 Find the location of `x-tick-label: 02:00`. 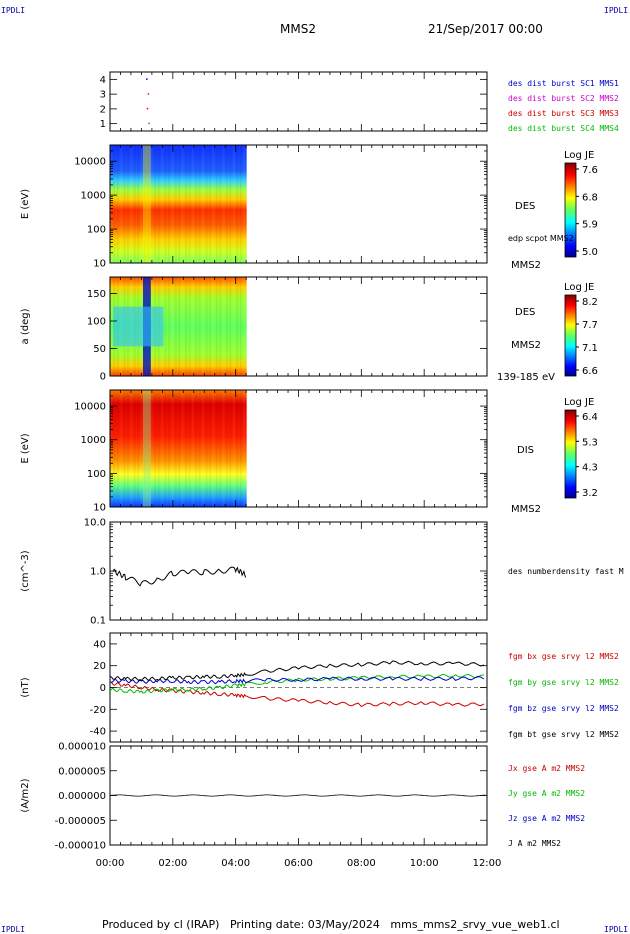

x-tick-label: 02:00 is located at coordinates (172, 863).